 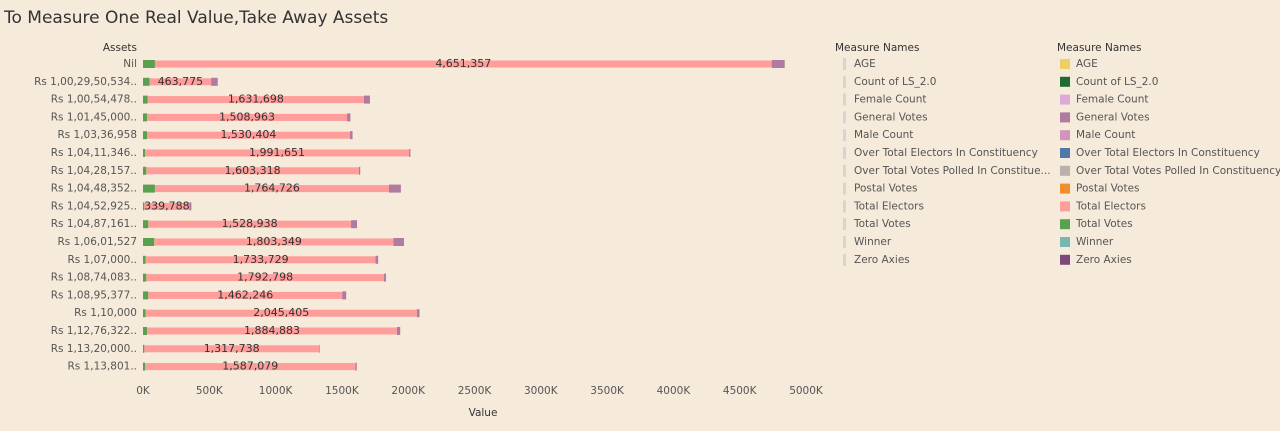 What do you see at coordinates (1095, 242) in the screenshot?
I see `legend-label: Winner` at bounding box center [1095, 242].